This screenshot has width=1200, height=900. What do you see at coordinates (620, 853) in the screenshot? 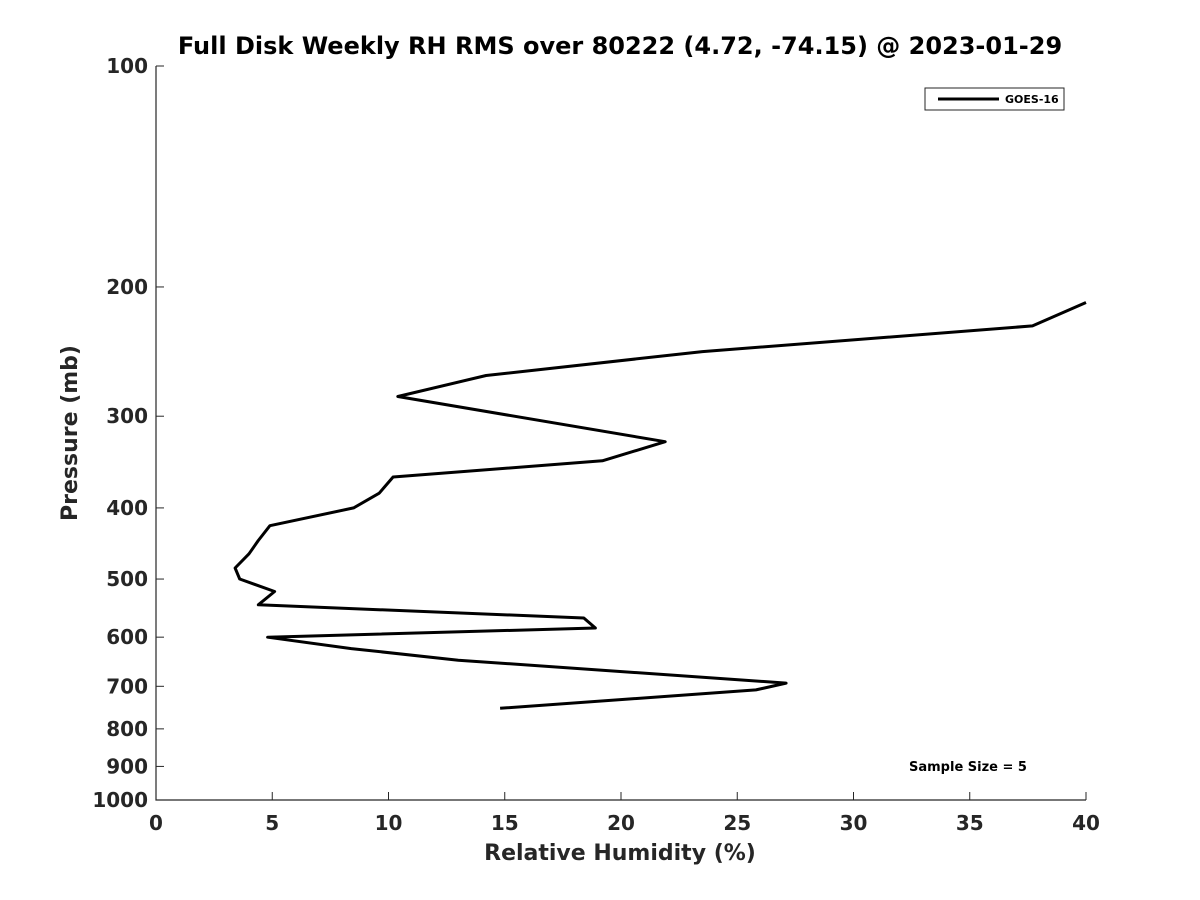
I see `x-axis-label: Relative Humidity (%)` at bounding box center [620, 853].